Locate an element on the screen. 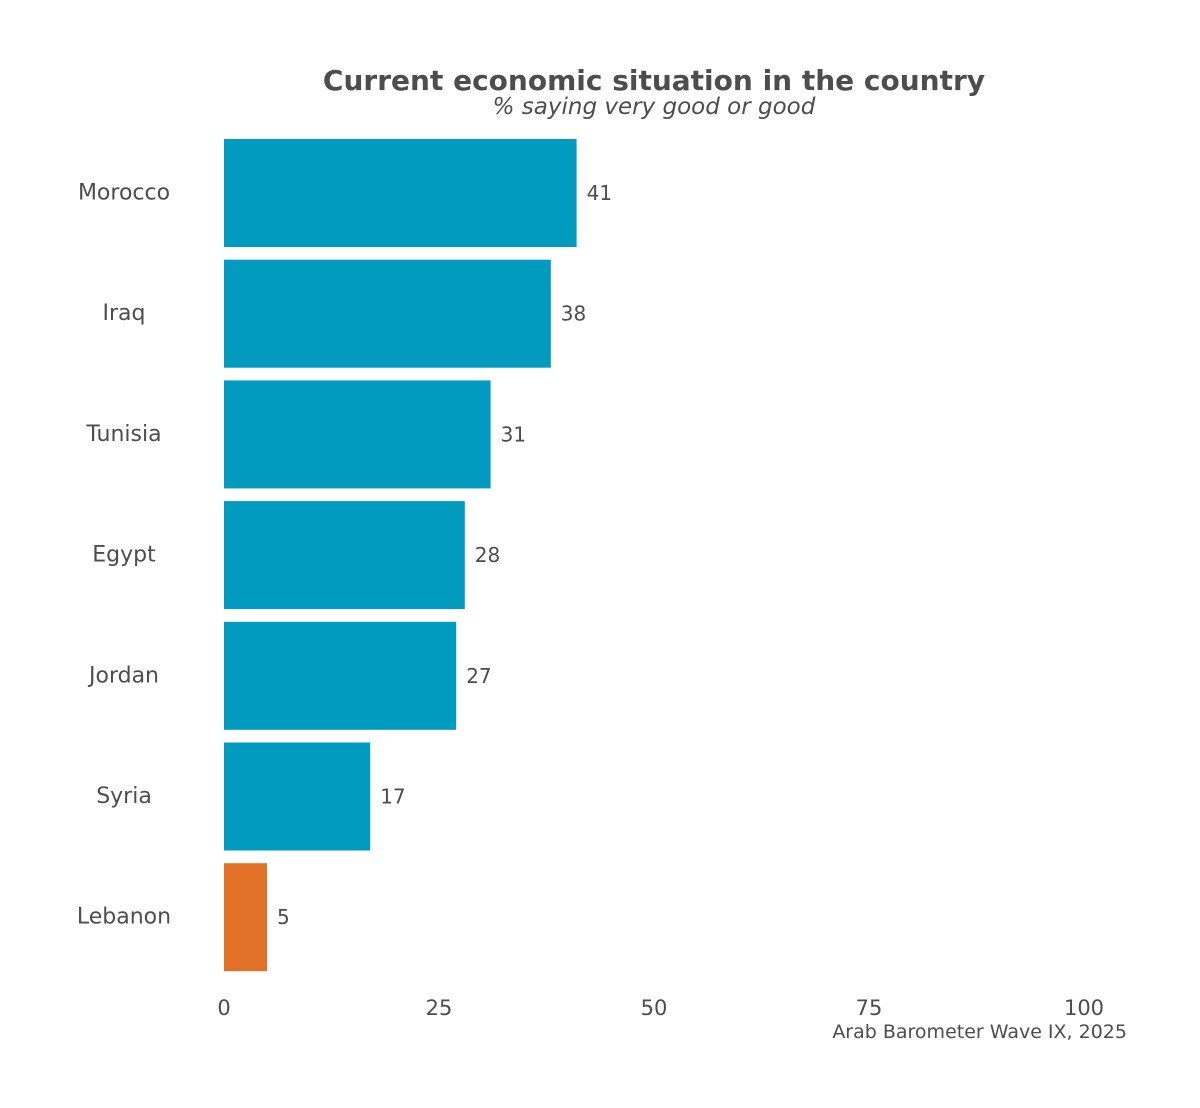 The width and height of the screenshot is (1200, 1108). category-label-iraq: Iraq is located at coordinates (124, 313).